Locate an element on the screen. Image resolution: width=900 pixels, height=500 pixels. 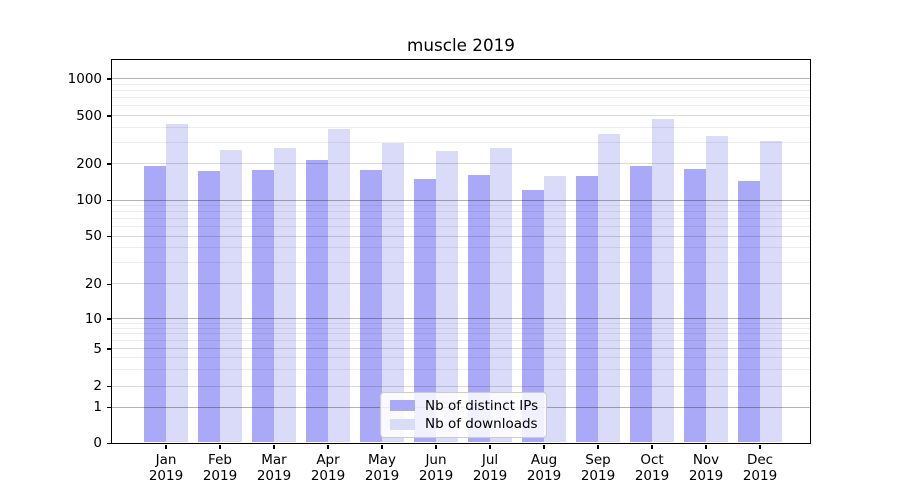
bar-distinct-ips-dec is located at coordinates (748, 311).